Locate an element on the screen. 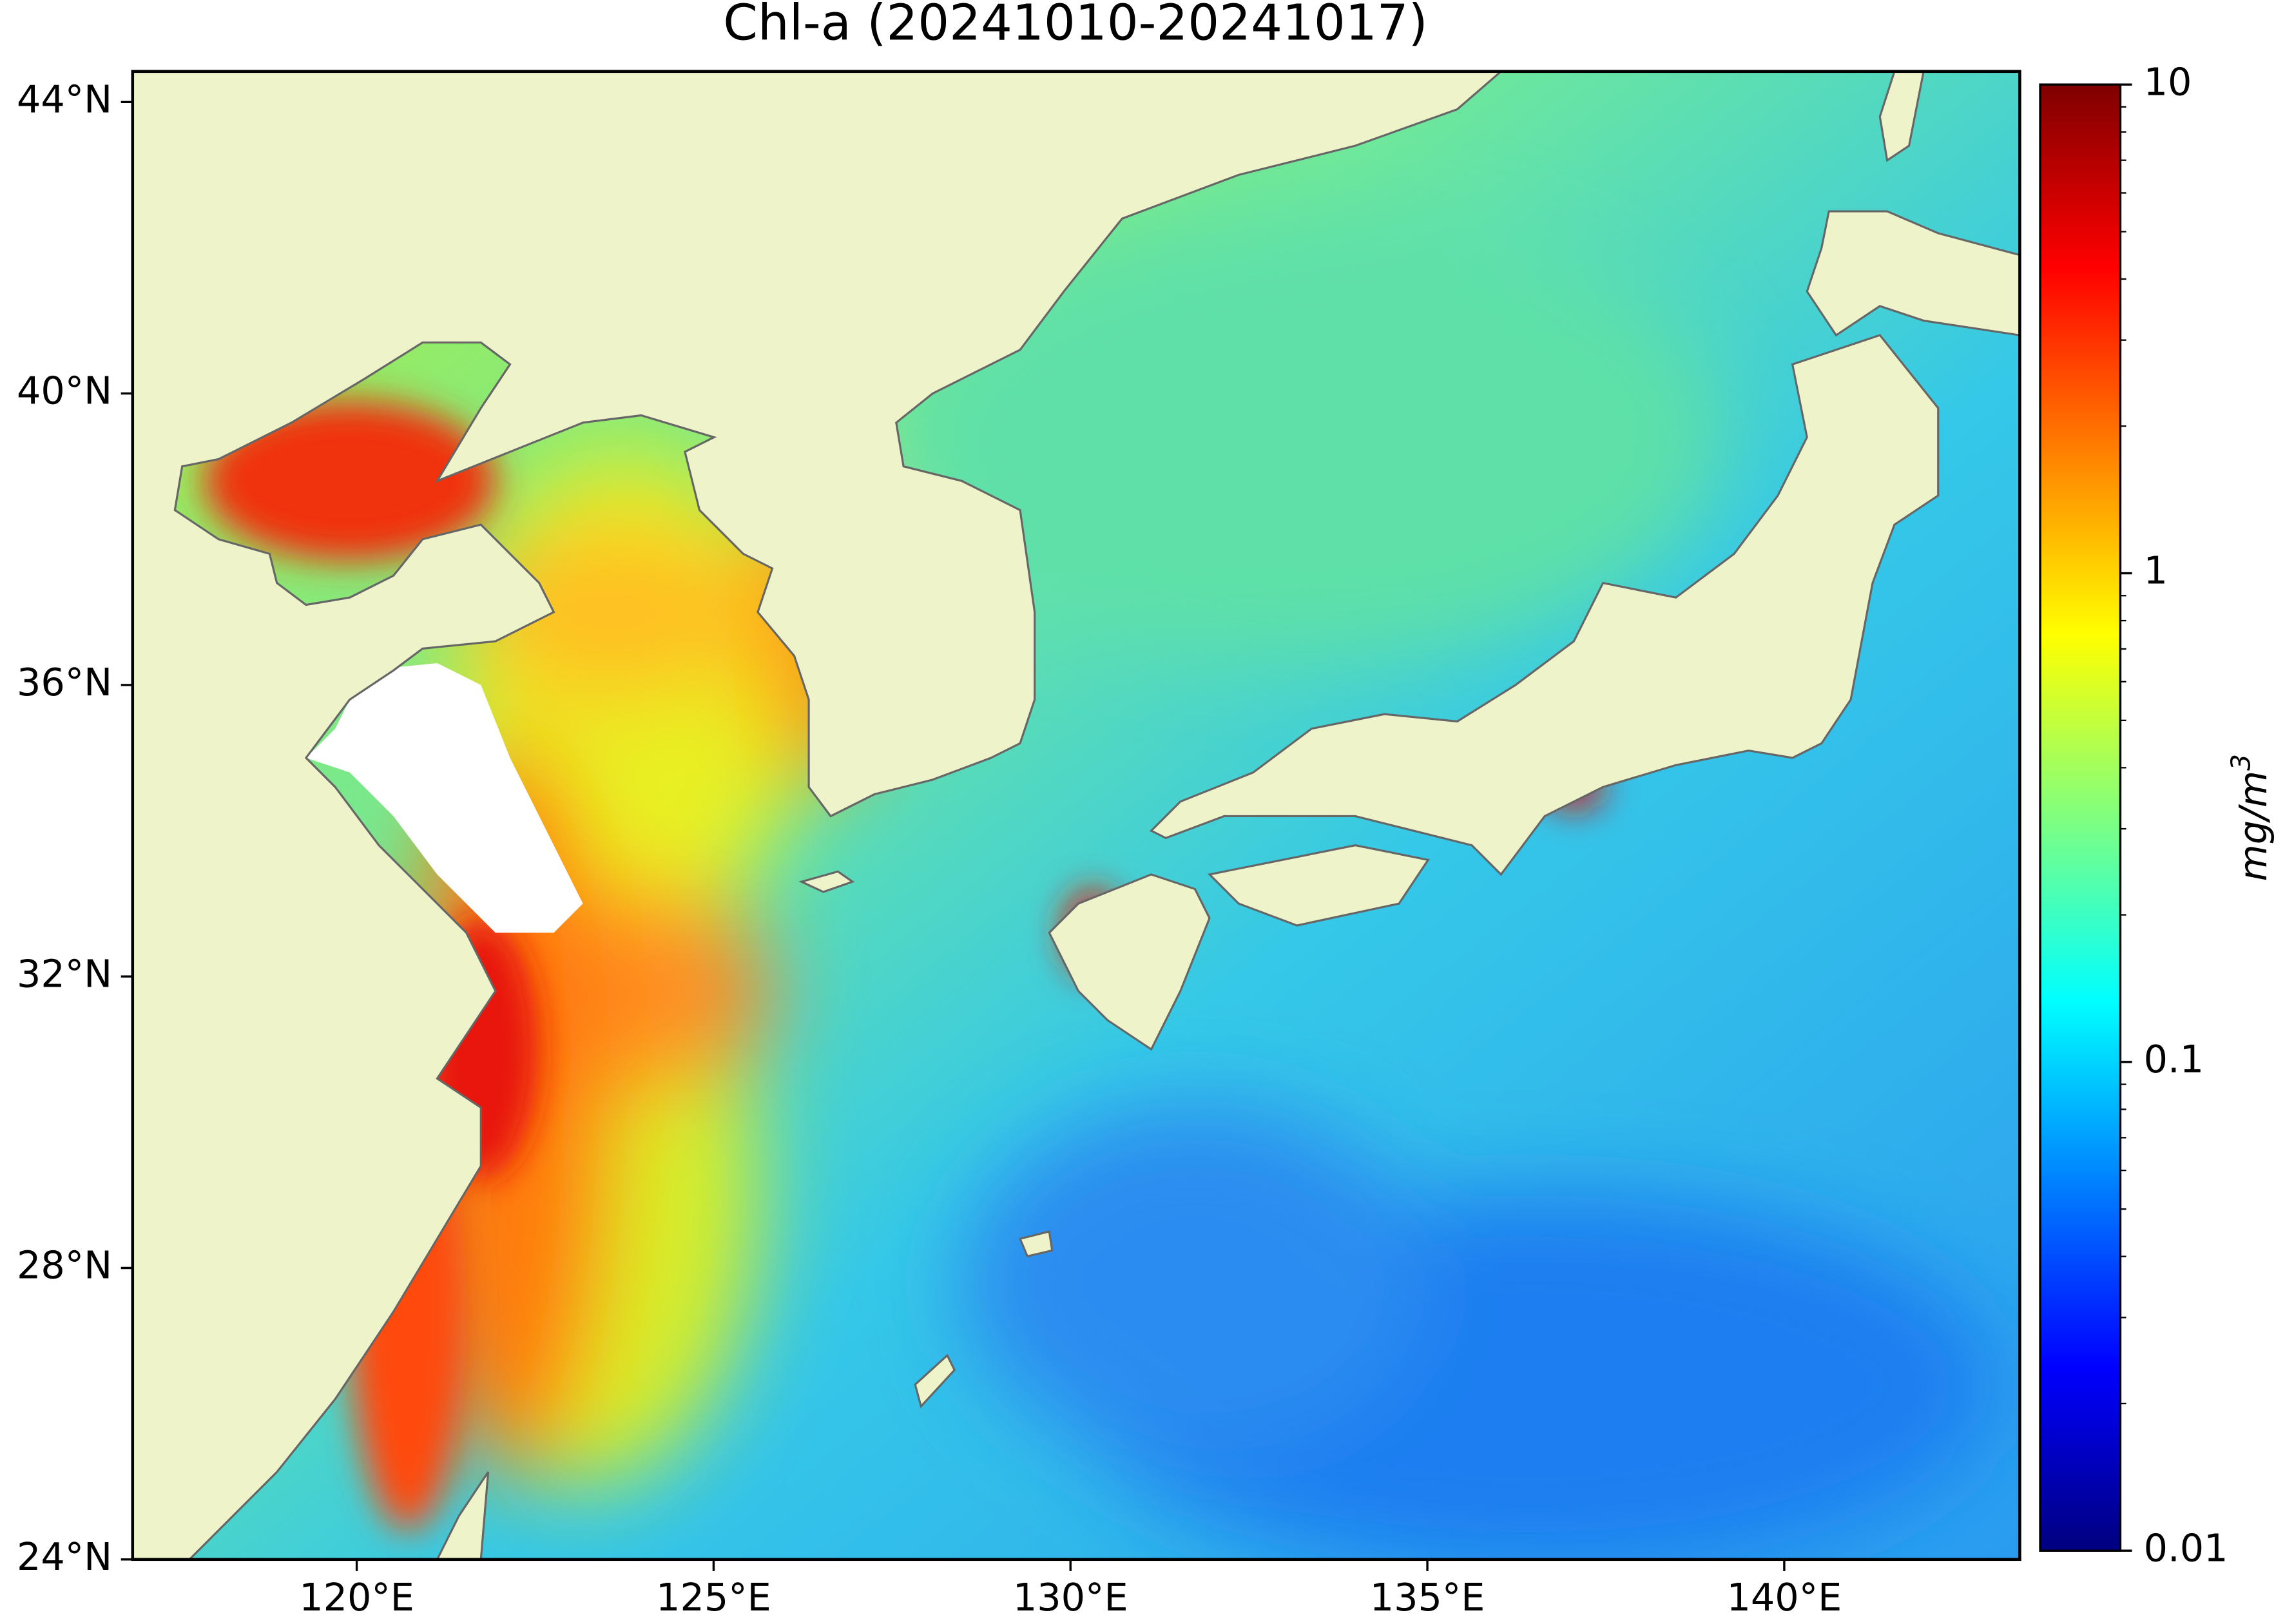 The image size is (2285, 1624). y-tick-label: 28°N is located at coordinates (64, 1265).